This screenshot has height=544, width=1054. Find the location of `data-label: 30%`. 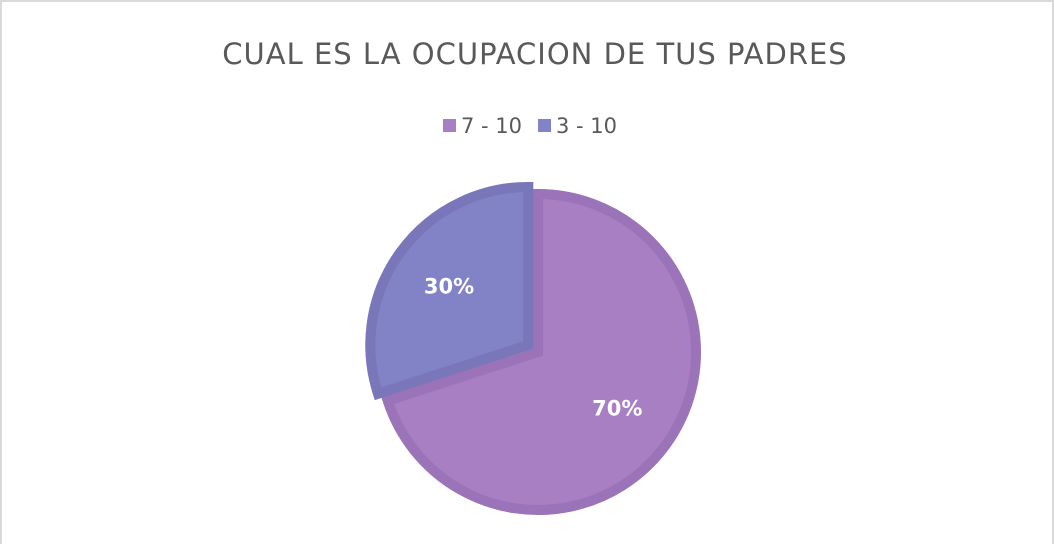

data-label: 30% is located at coordinates (449, 286).